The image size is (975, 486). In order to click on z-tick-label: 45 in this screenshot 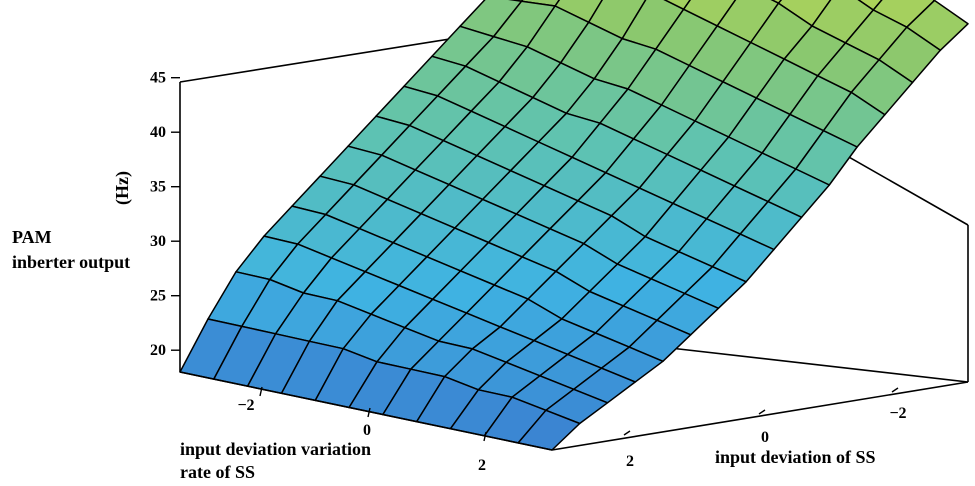, I will do `click(158, 78)`.